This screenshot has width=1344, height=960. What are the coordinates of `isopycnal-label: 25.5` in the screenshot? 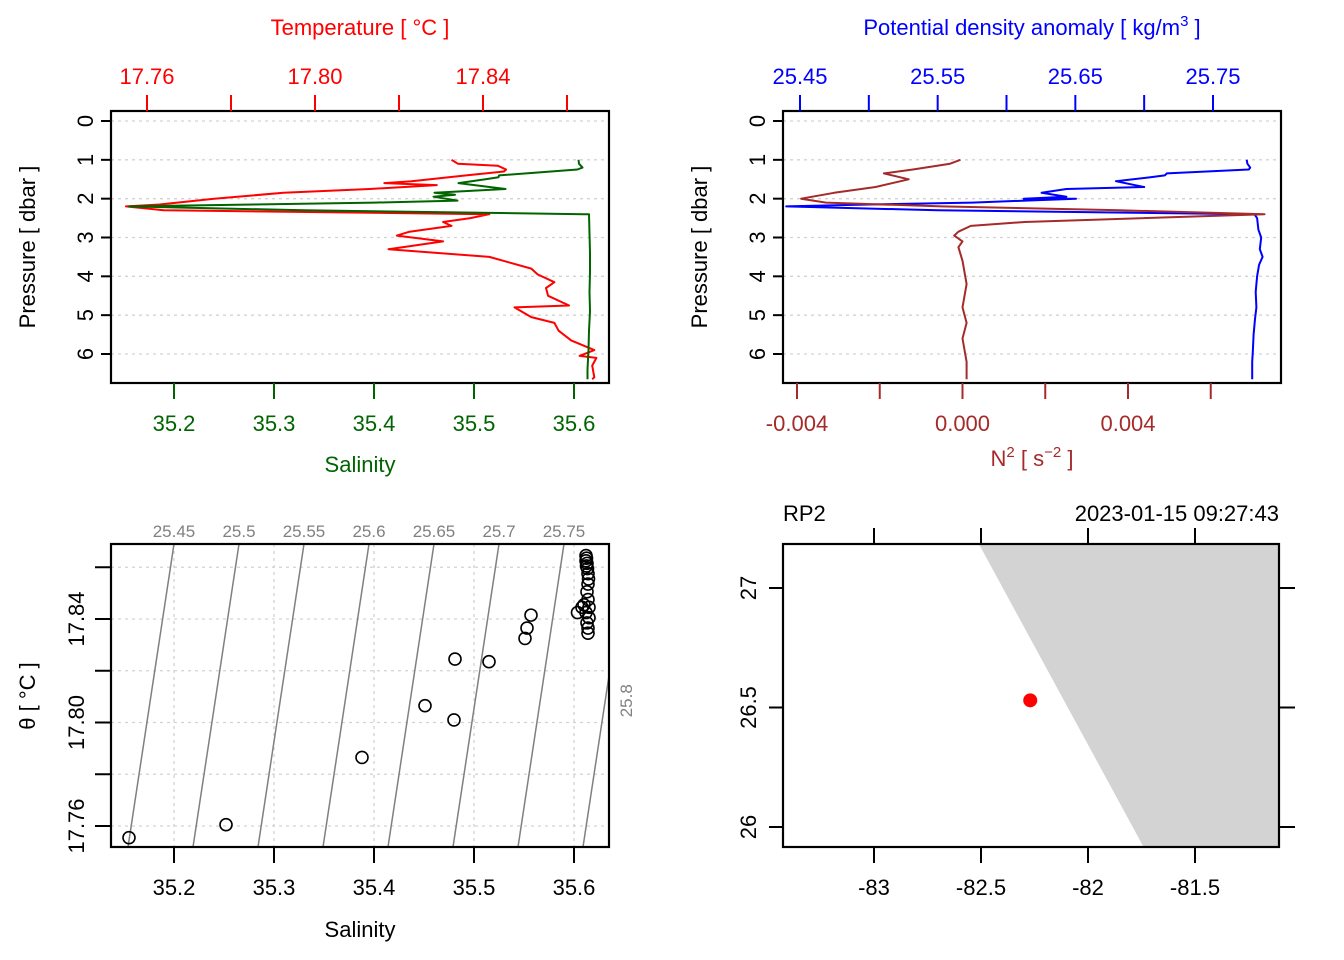 It's located at (238, 531).